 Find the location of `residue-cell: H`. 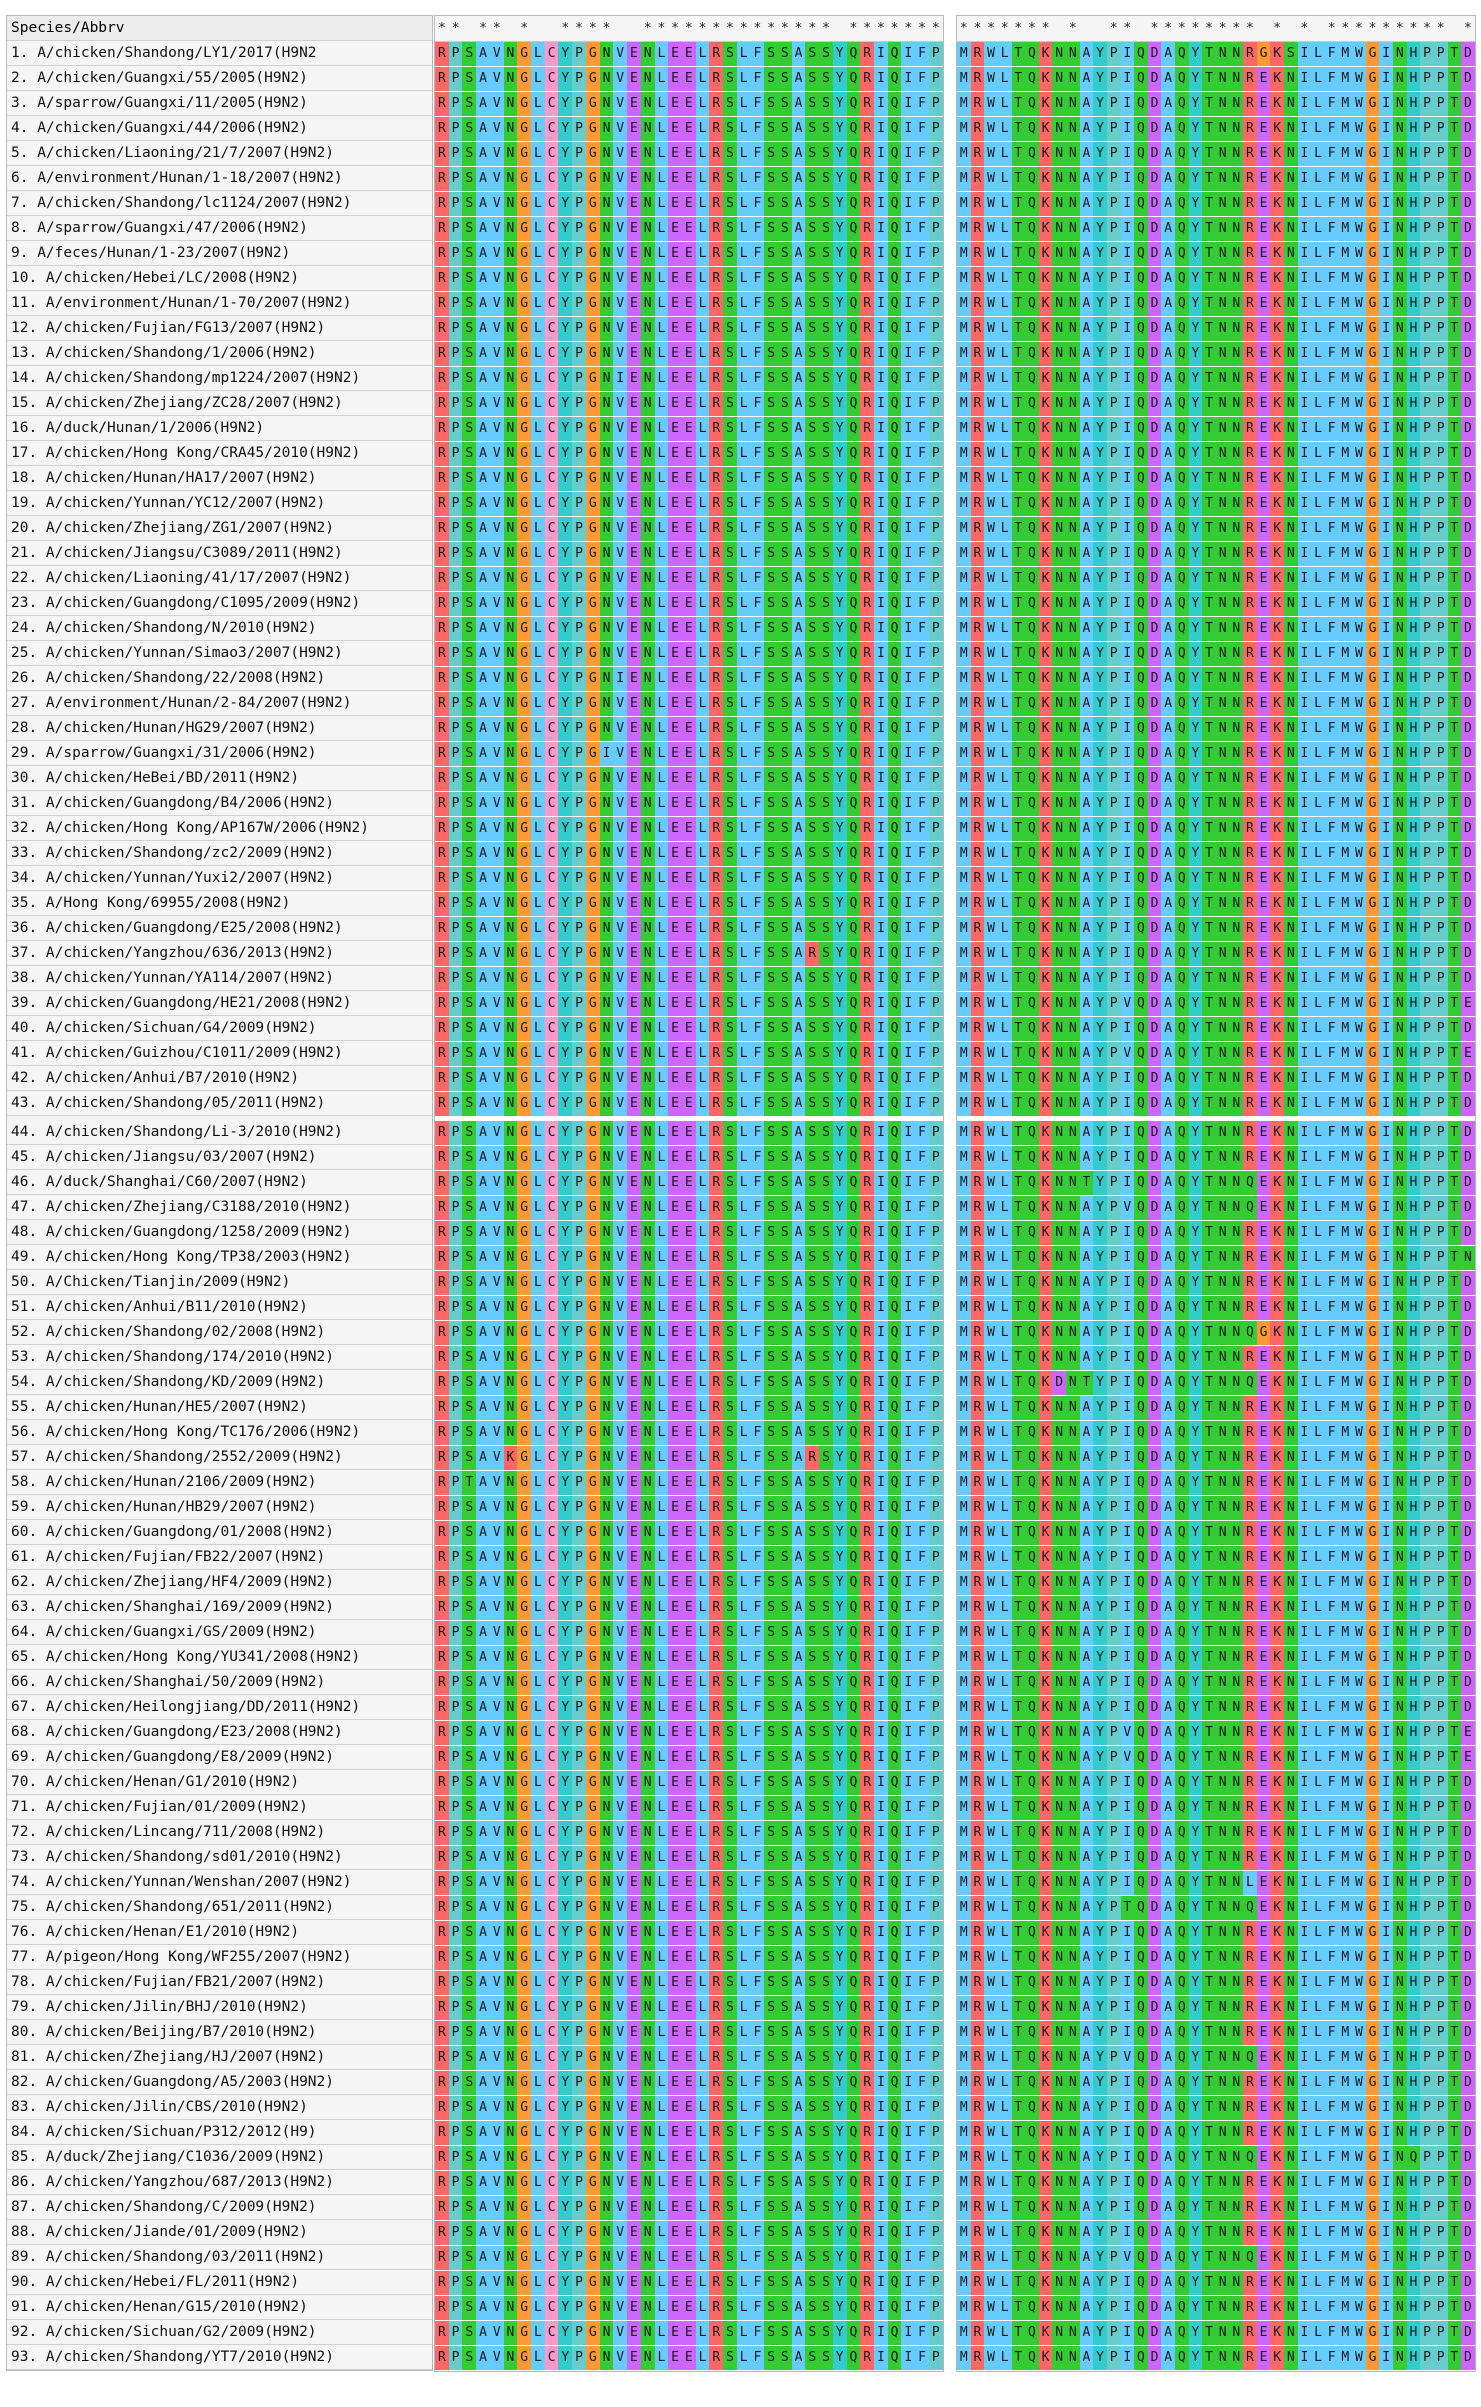

residue-cell: H is located at coordinates (1413, 604).